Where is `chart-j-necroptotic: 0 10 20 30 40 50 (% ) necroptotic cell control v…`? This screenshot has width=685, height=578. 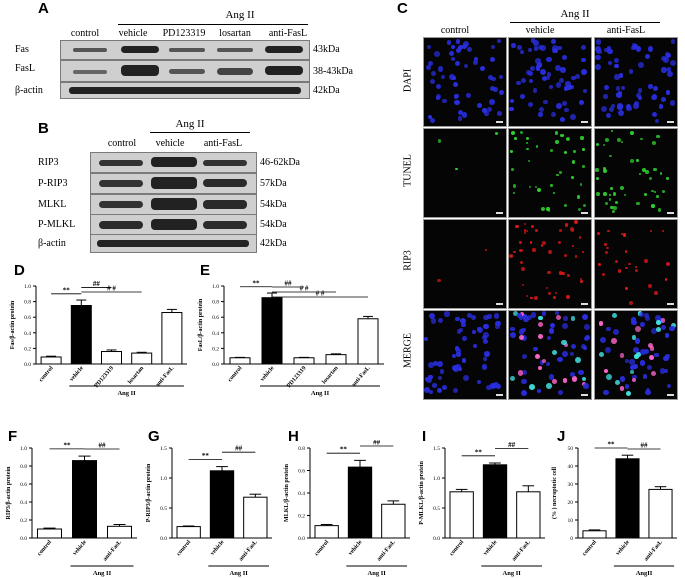 chart-j-necroptotic: 0 10 20 30 40 50 (% ) necroptotic cell control v… is located at coordinates (614, 509).